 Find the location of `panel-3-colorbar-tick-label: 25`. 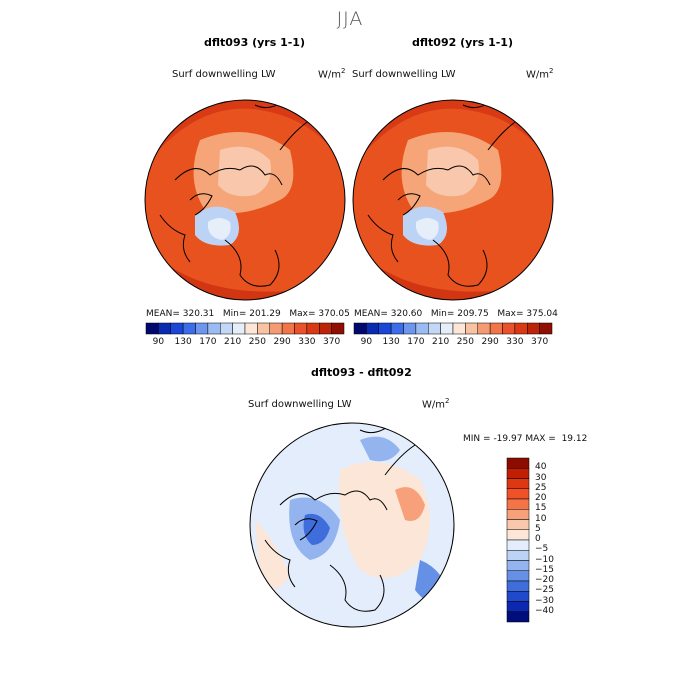

panel-3-colorbar-tick-label: 25 is located at coordinates (541, 487).